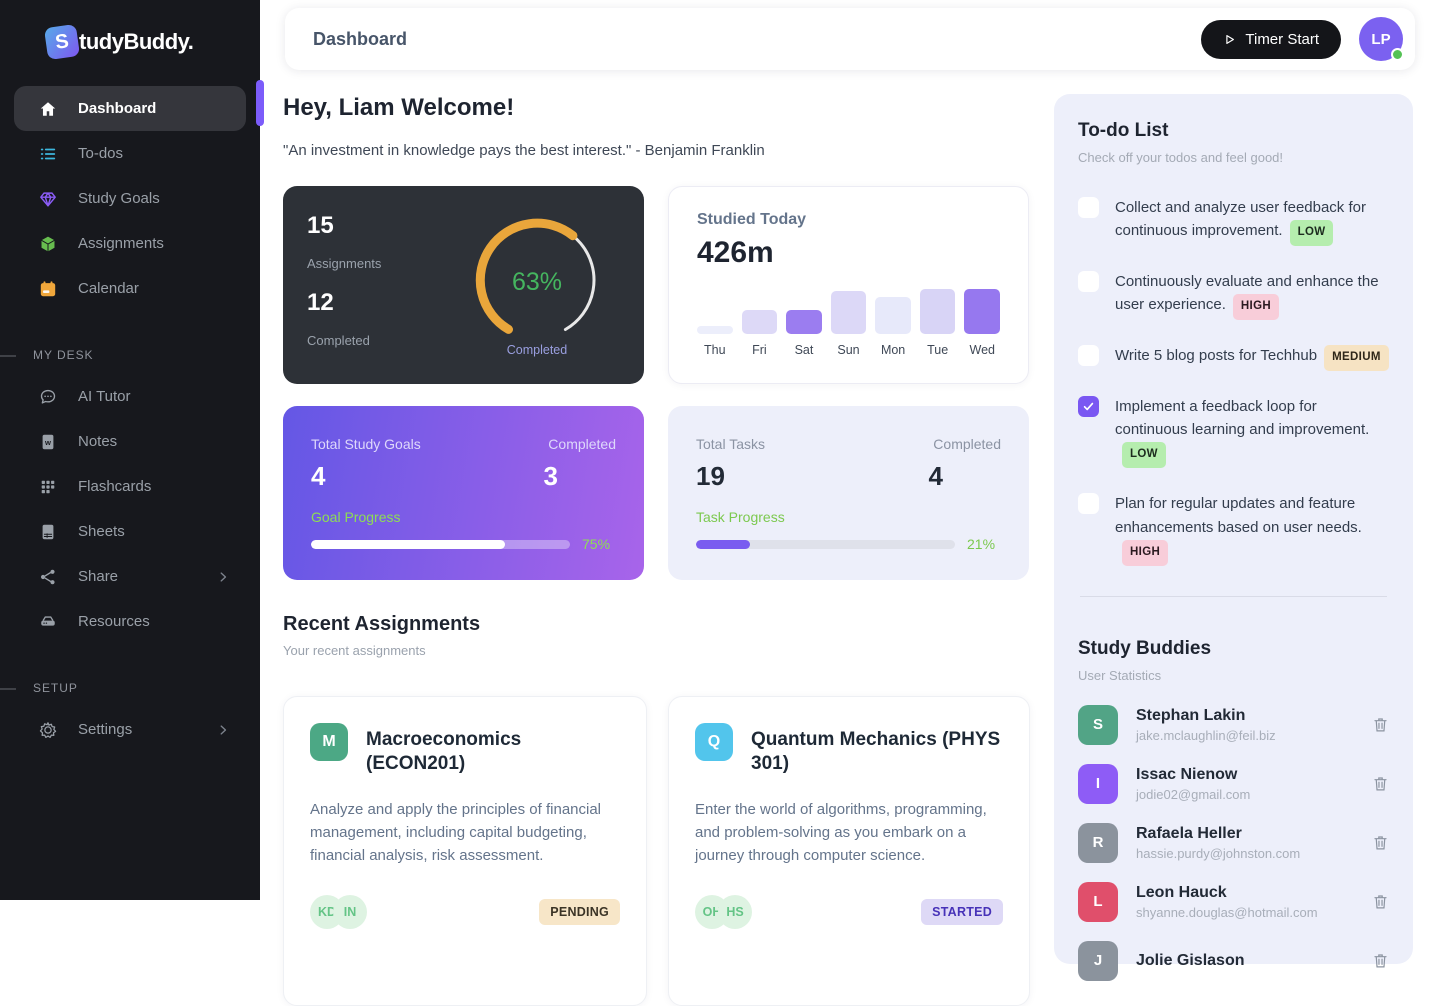 This screenshot has height=1006, width=1440. What do you see at coordinates (98, 576) in the screenshot?
I see `sidebar-item-label: Share` at bounding box center [98, 576].